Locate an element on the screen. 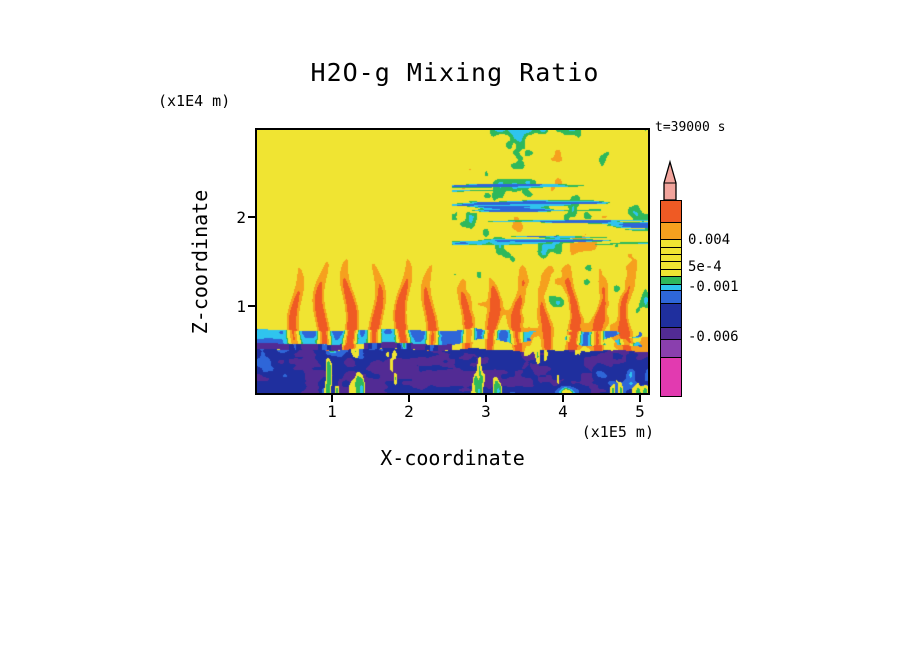 The image size is (904, 654). colorbar-arrow-icon is located at coordinates (670, 180).